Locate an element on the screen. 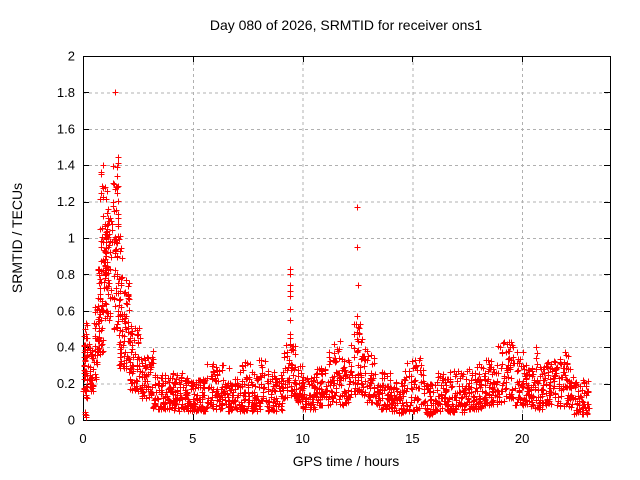  y-tick-label: 1 is located at coordinates (71, 238).